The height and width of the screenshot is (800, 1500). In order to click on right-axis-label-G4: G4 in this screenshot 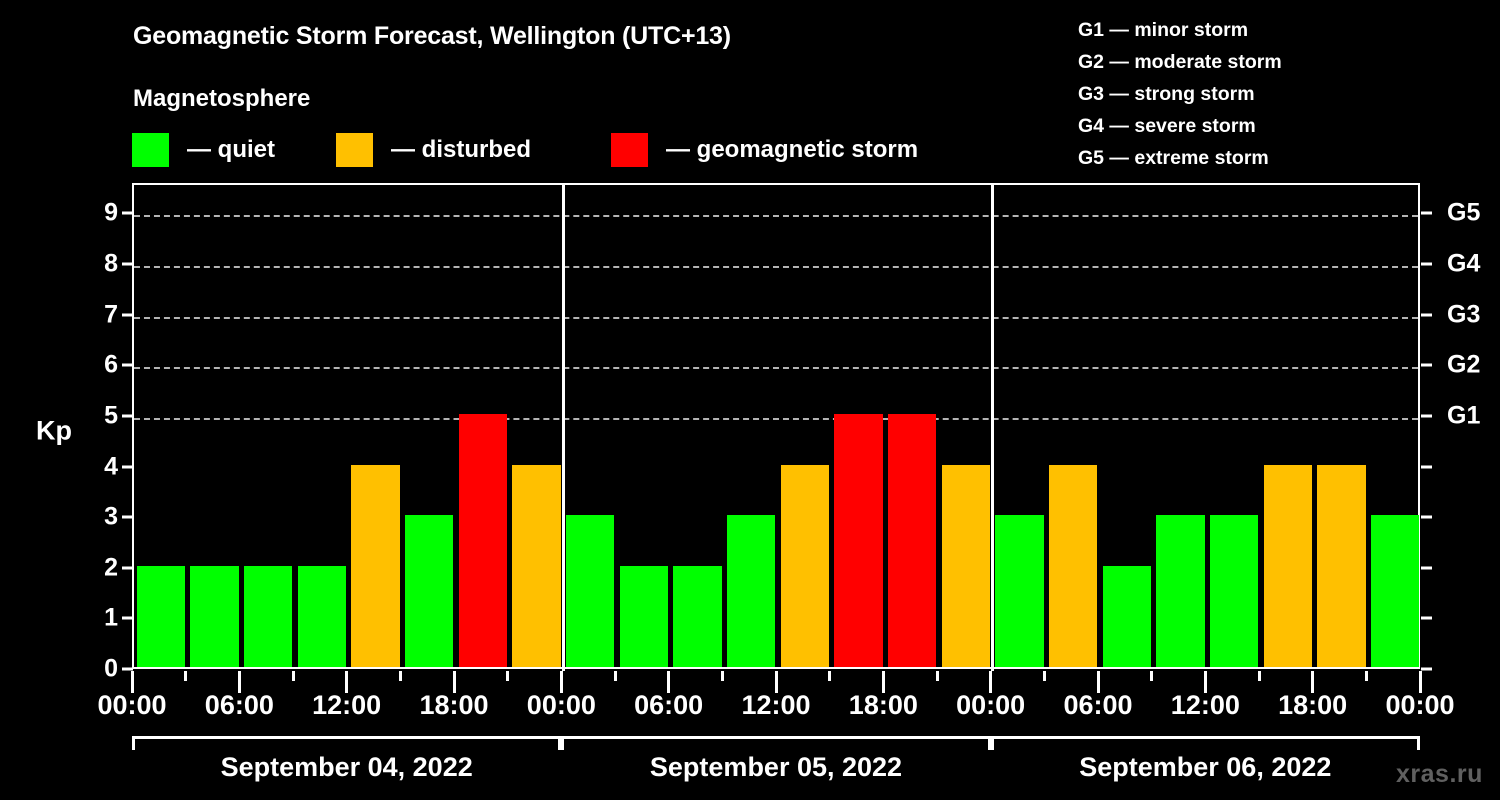, I will do `click(1464, 263)`.